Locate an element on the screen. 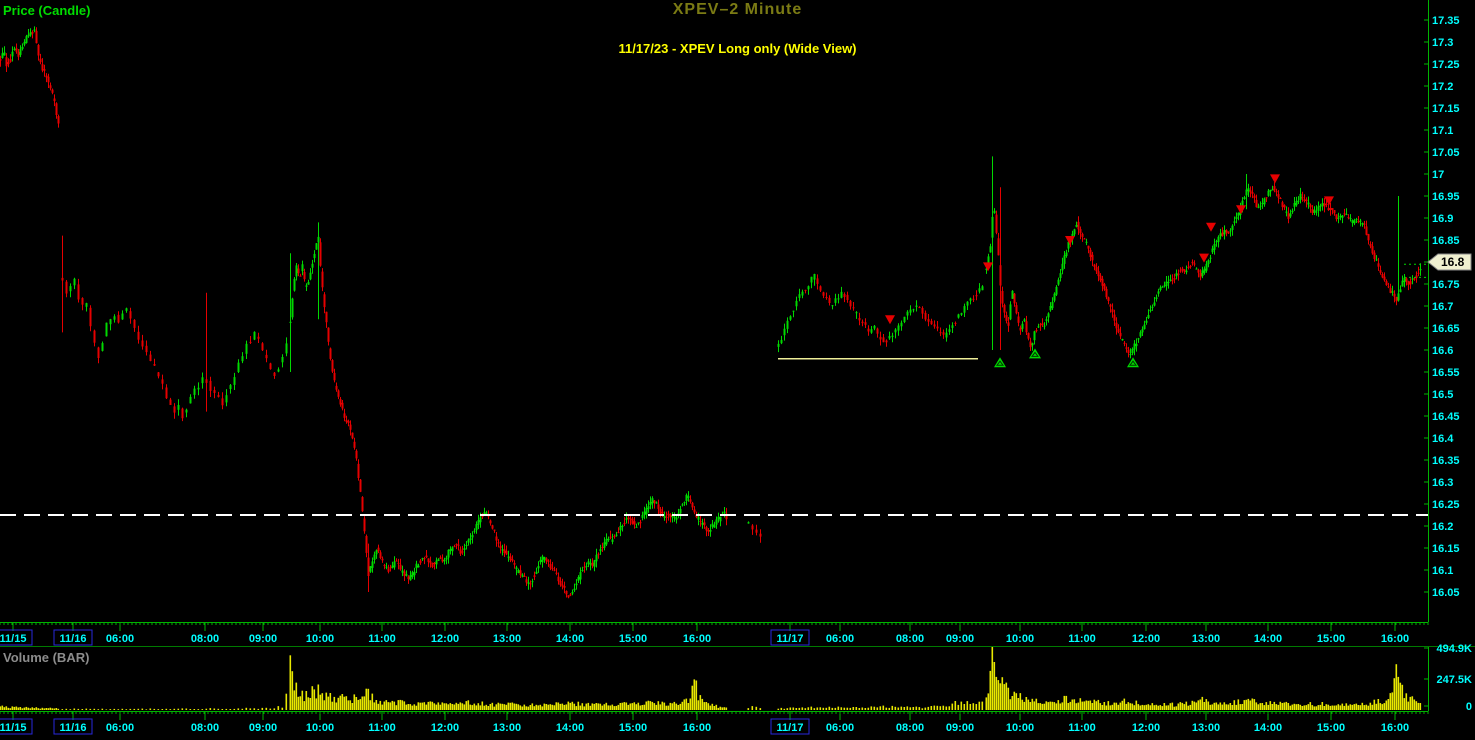 This screenshot has height=740, width=1475. chart-title: XPEV–2 Minute is located at coordinates (737, 9).